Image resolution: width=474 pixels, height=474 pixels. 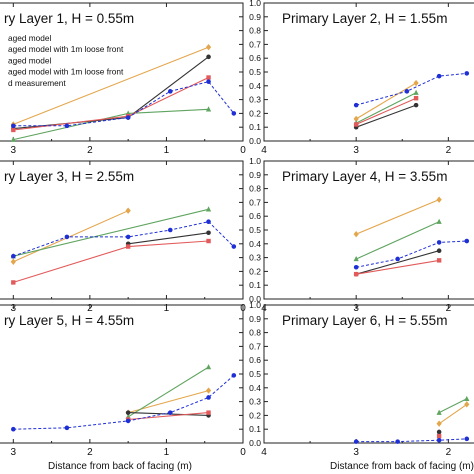 What do you see at coordinates (37, 83) in the screenshot?
I see `legend-entry: d measurement` at bounding box center [37, 83].